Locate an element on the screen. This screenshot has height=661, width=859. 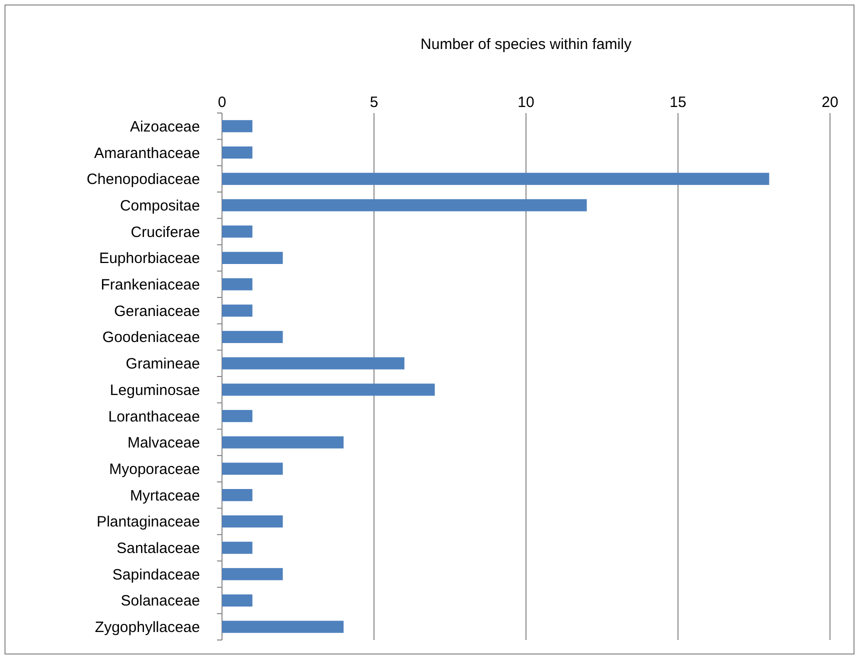
y-tick-label: Goodeniaceae is located at coordinates (151, 337).